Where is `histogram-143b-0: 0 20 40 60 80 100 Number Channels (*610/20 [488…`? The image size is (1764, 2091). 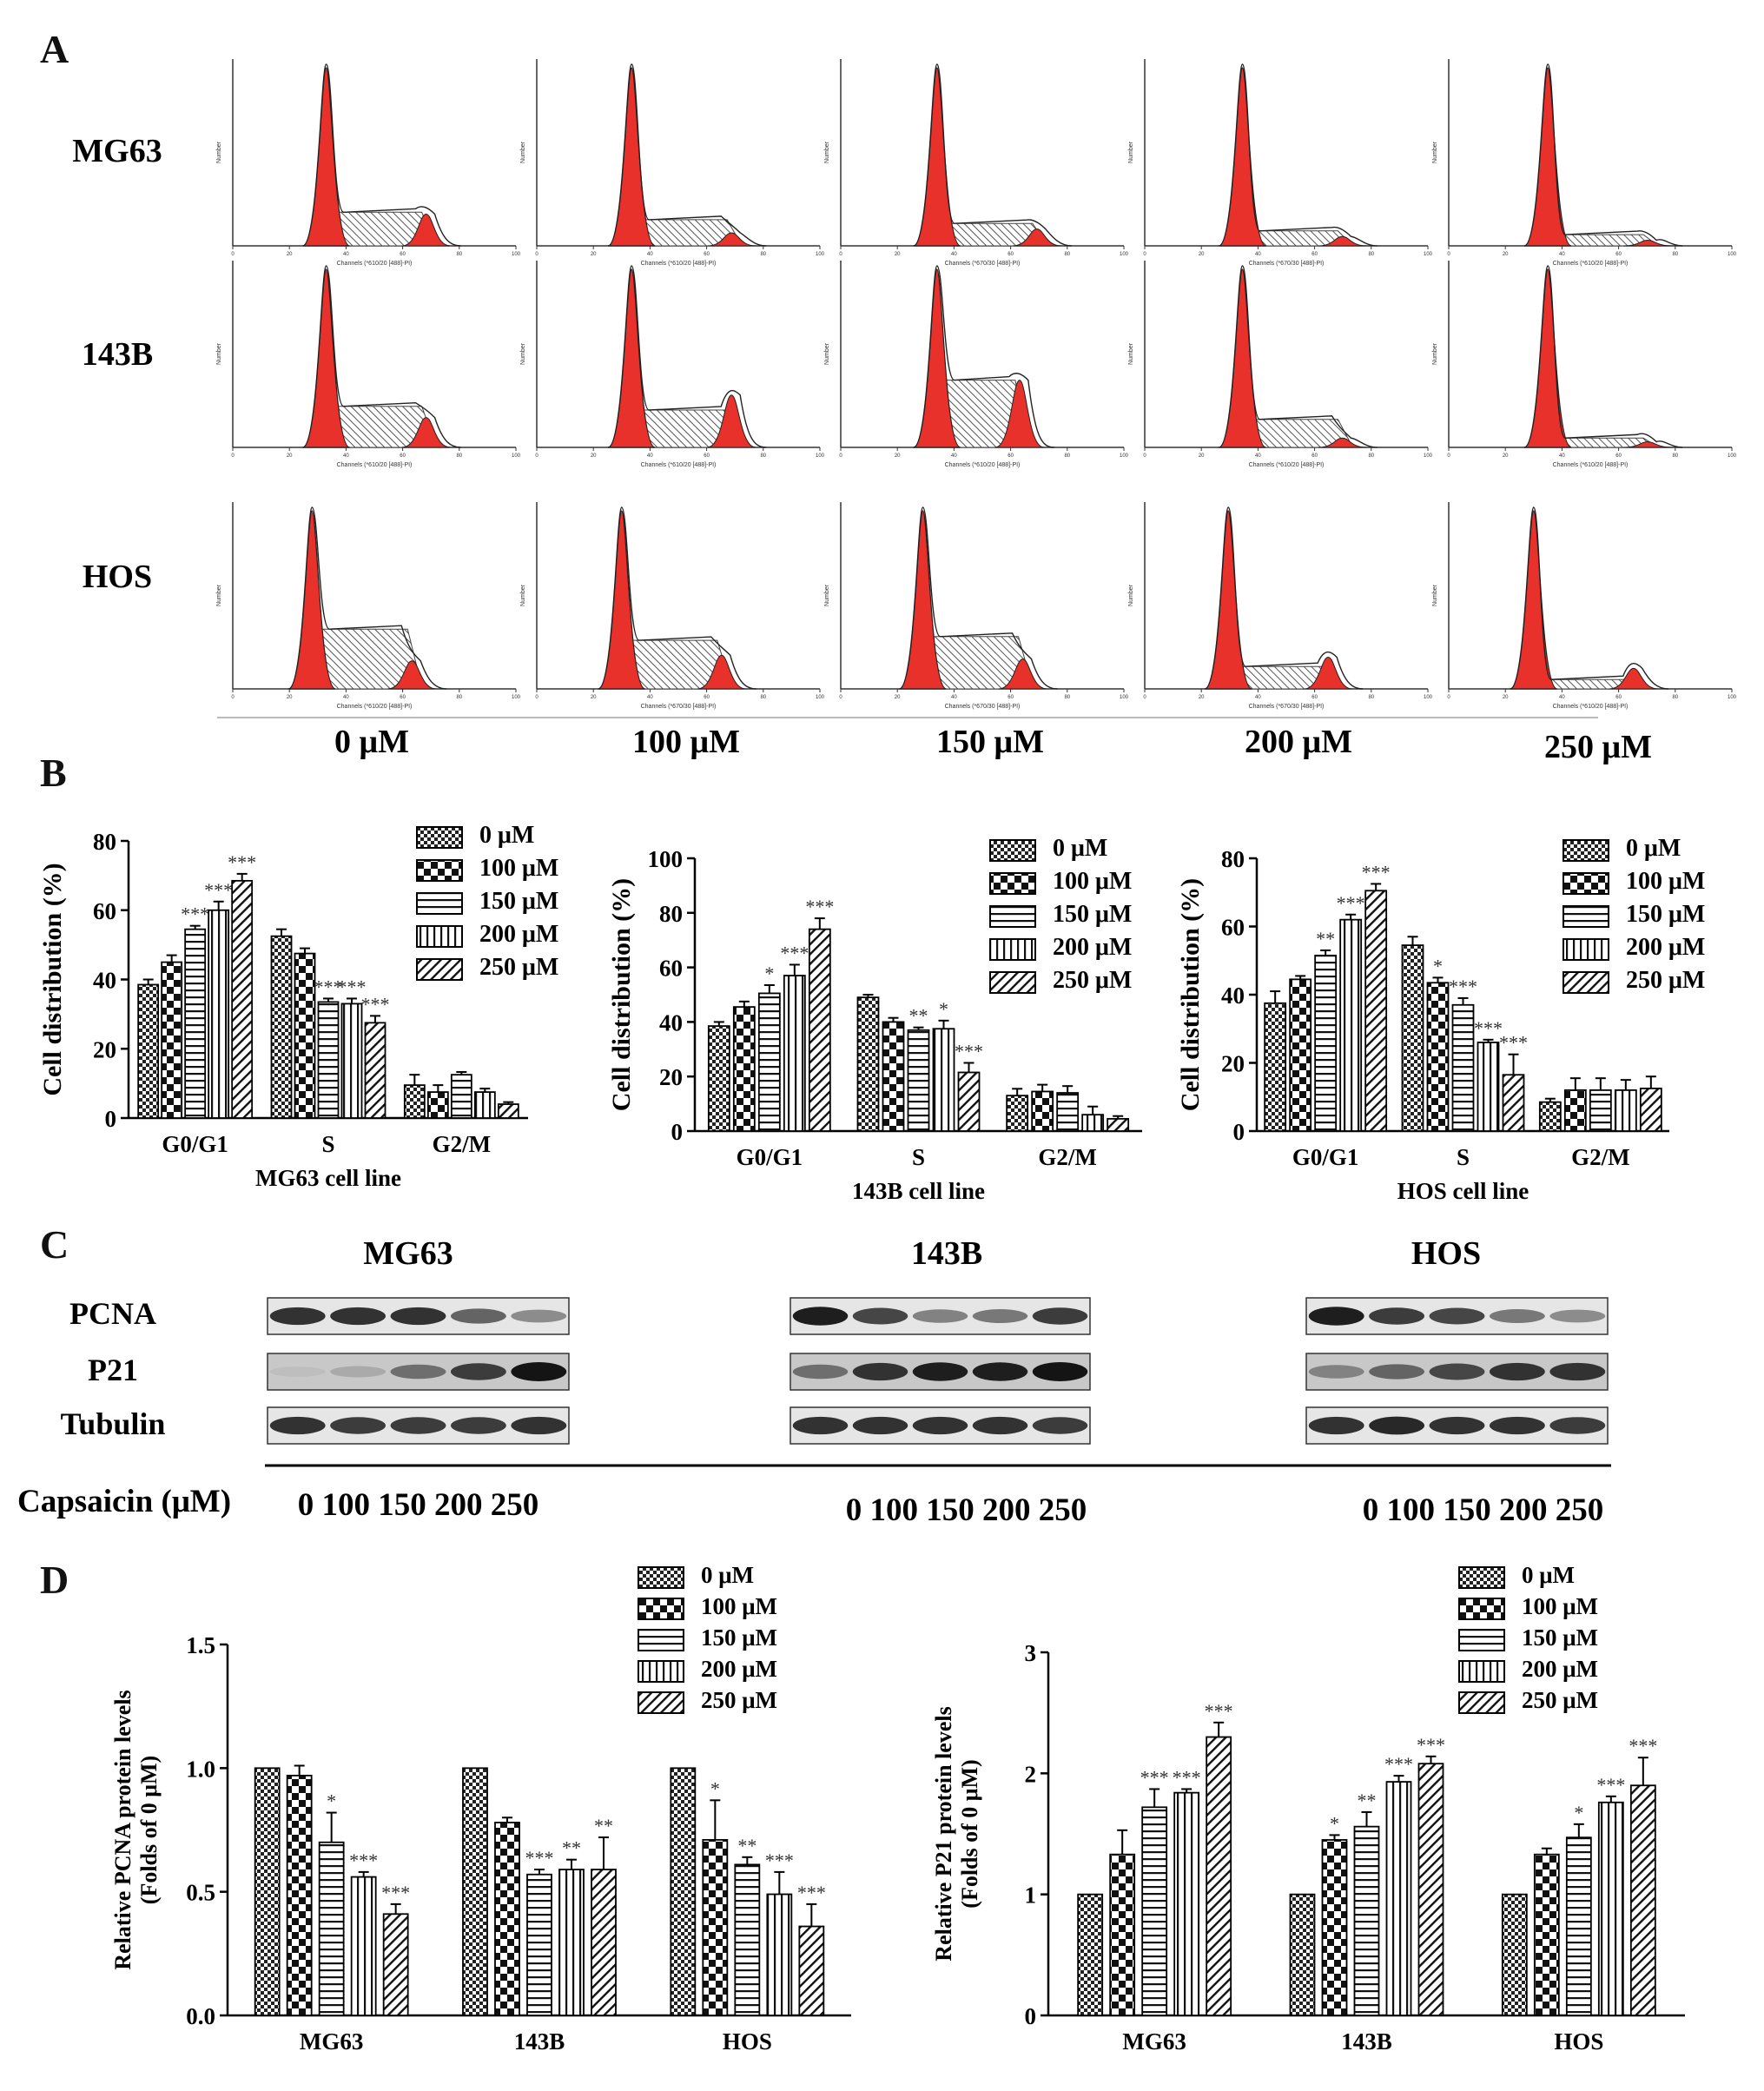
histogram-143b-0: 0 20 40 60 80 100 Number Channels (*610/20 [488… is located at coordinates (368, 364).